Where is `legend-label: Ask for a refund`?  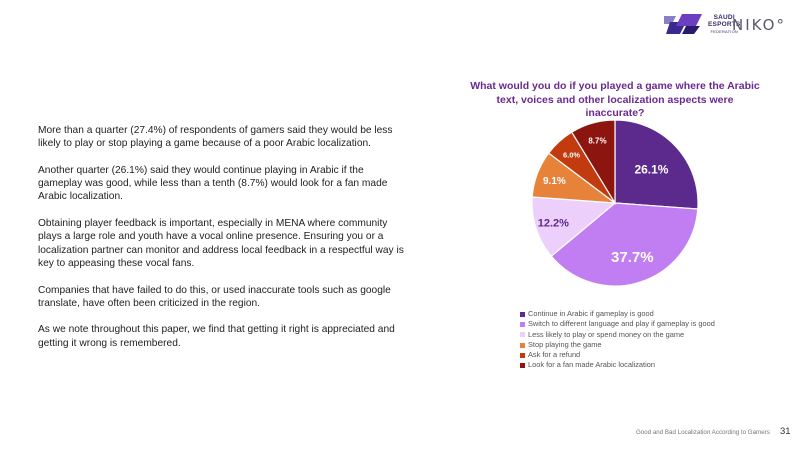
legend-label: Ask for a refund is located at coordinates (554, 355).